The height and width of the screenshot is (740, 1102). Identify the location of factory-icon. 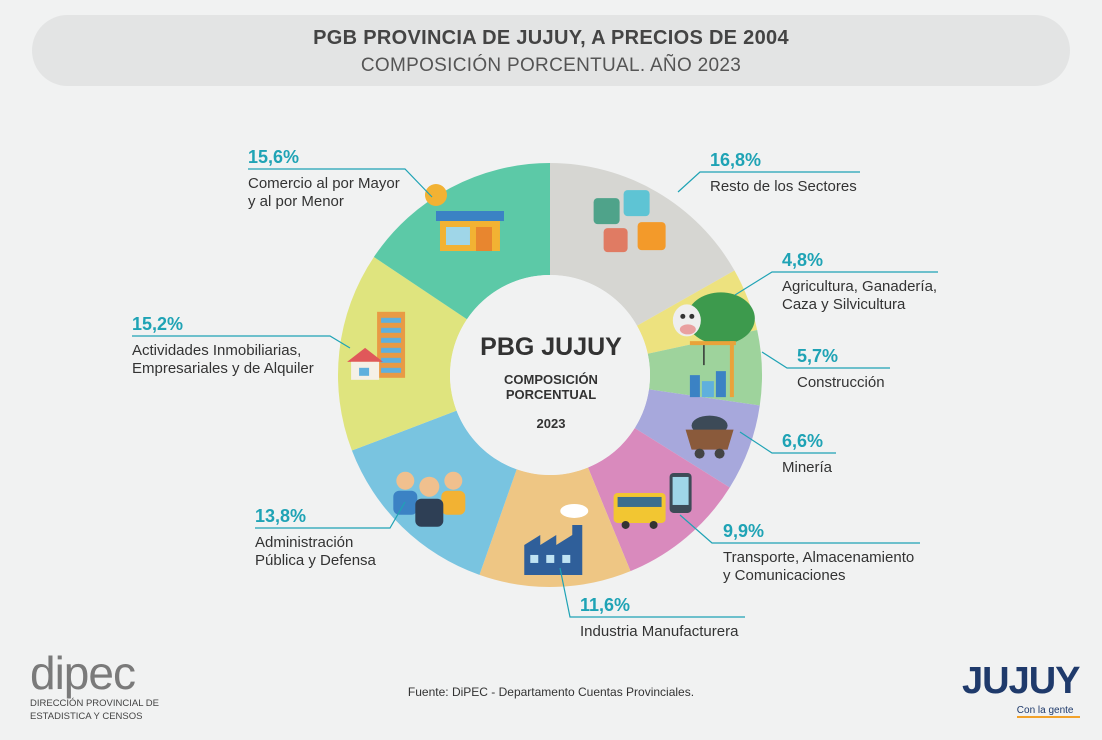
(556, 539).